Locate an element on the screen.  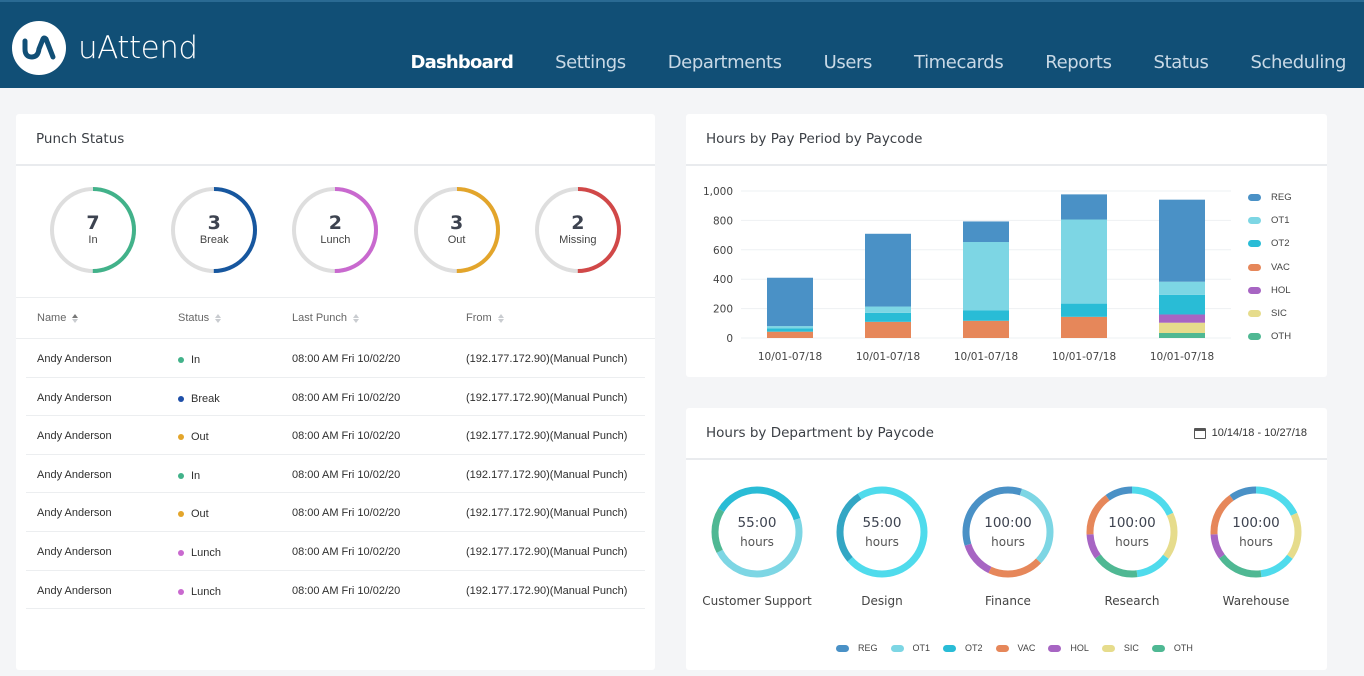
ring-text: 3 Out is located at coordinates (457, 230).